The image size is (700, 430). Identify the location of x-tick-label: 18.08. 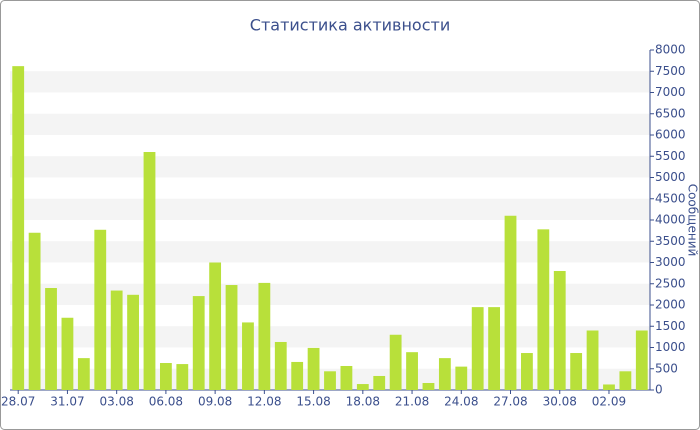
(363, 402).